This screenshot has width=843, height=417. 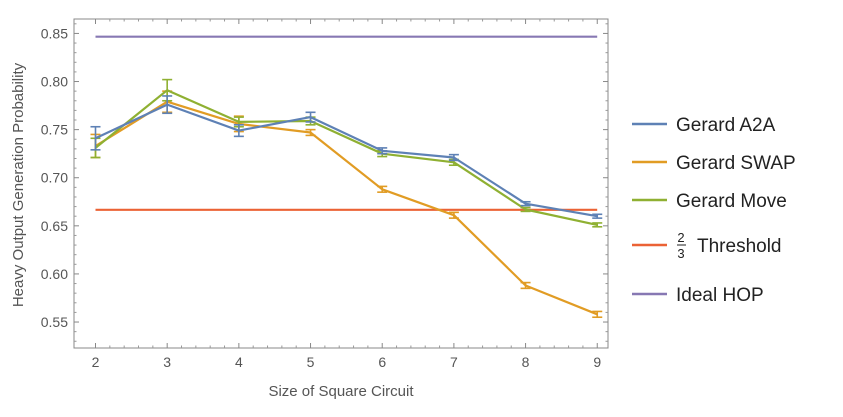 I want to click on x-tick-label: 9, so click(x=597, y=362).